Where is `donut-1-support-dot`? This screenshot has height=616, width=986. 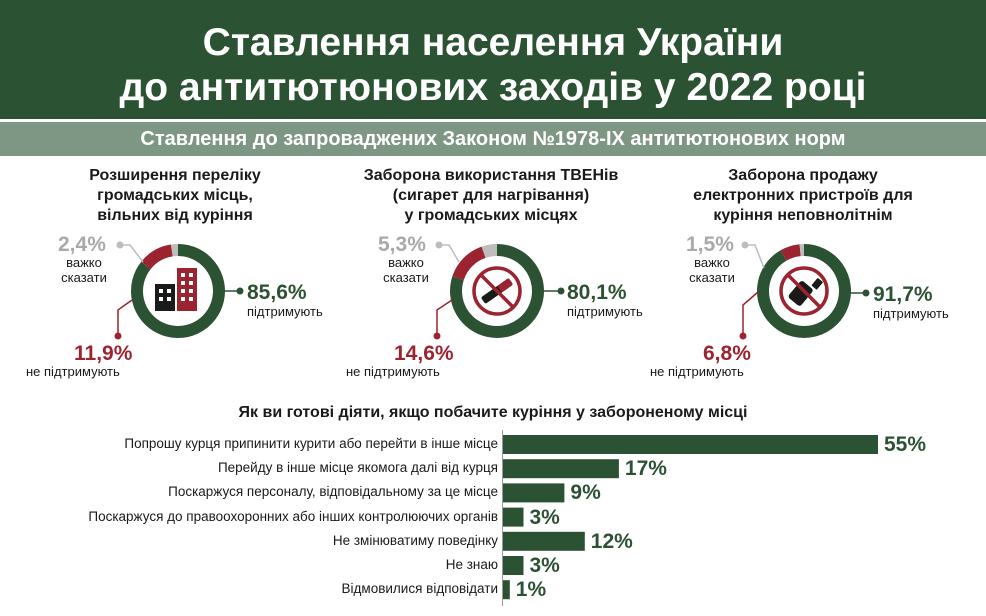
donut-1-support-dot is located at coordinates (240, 291).